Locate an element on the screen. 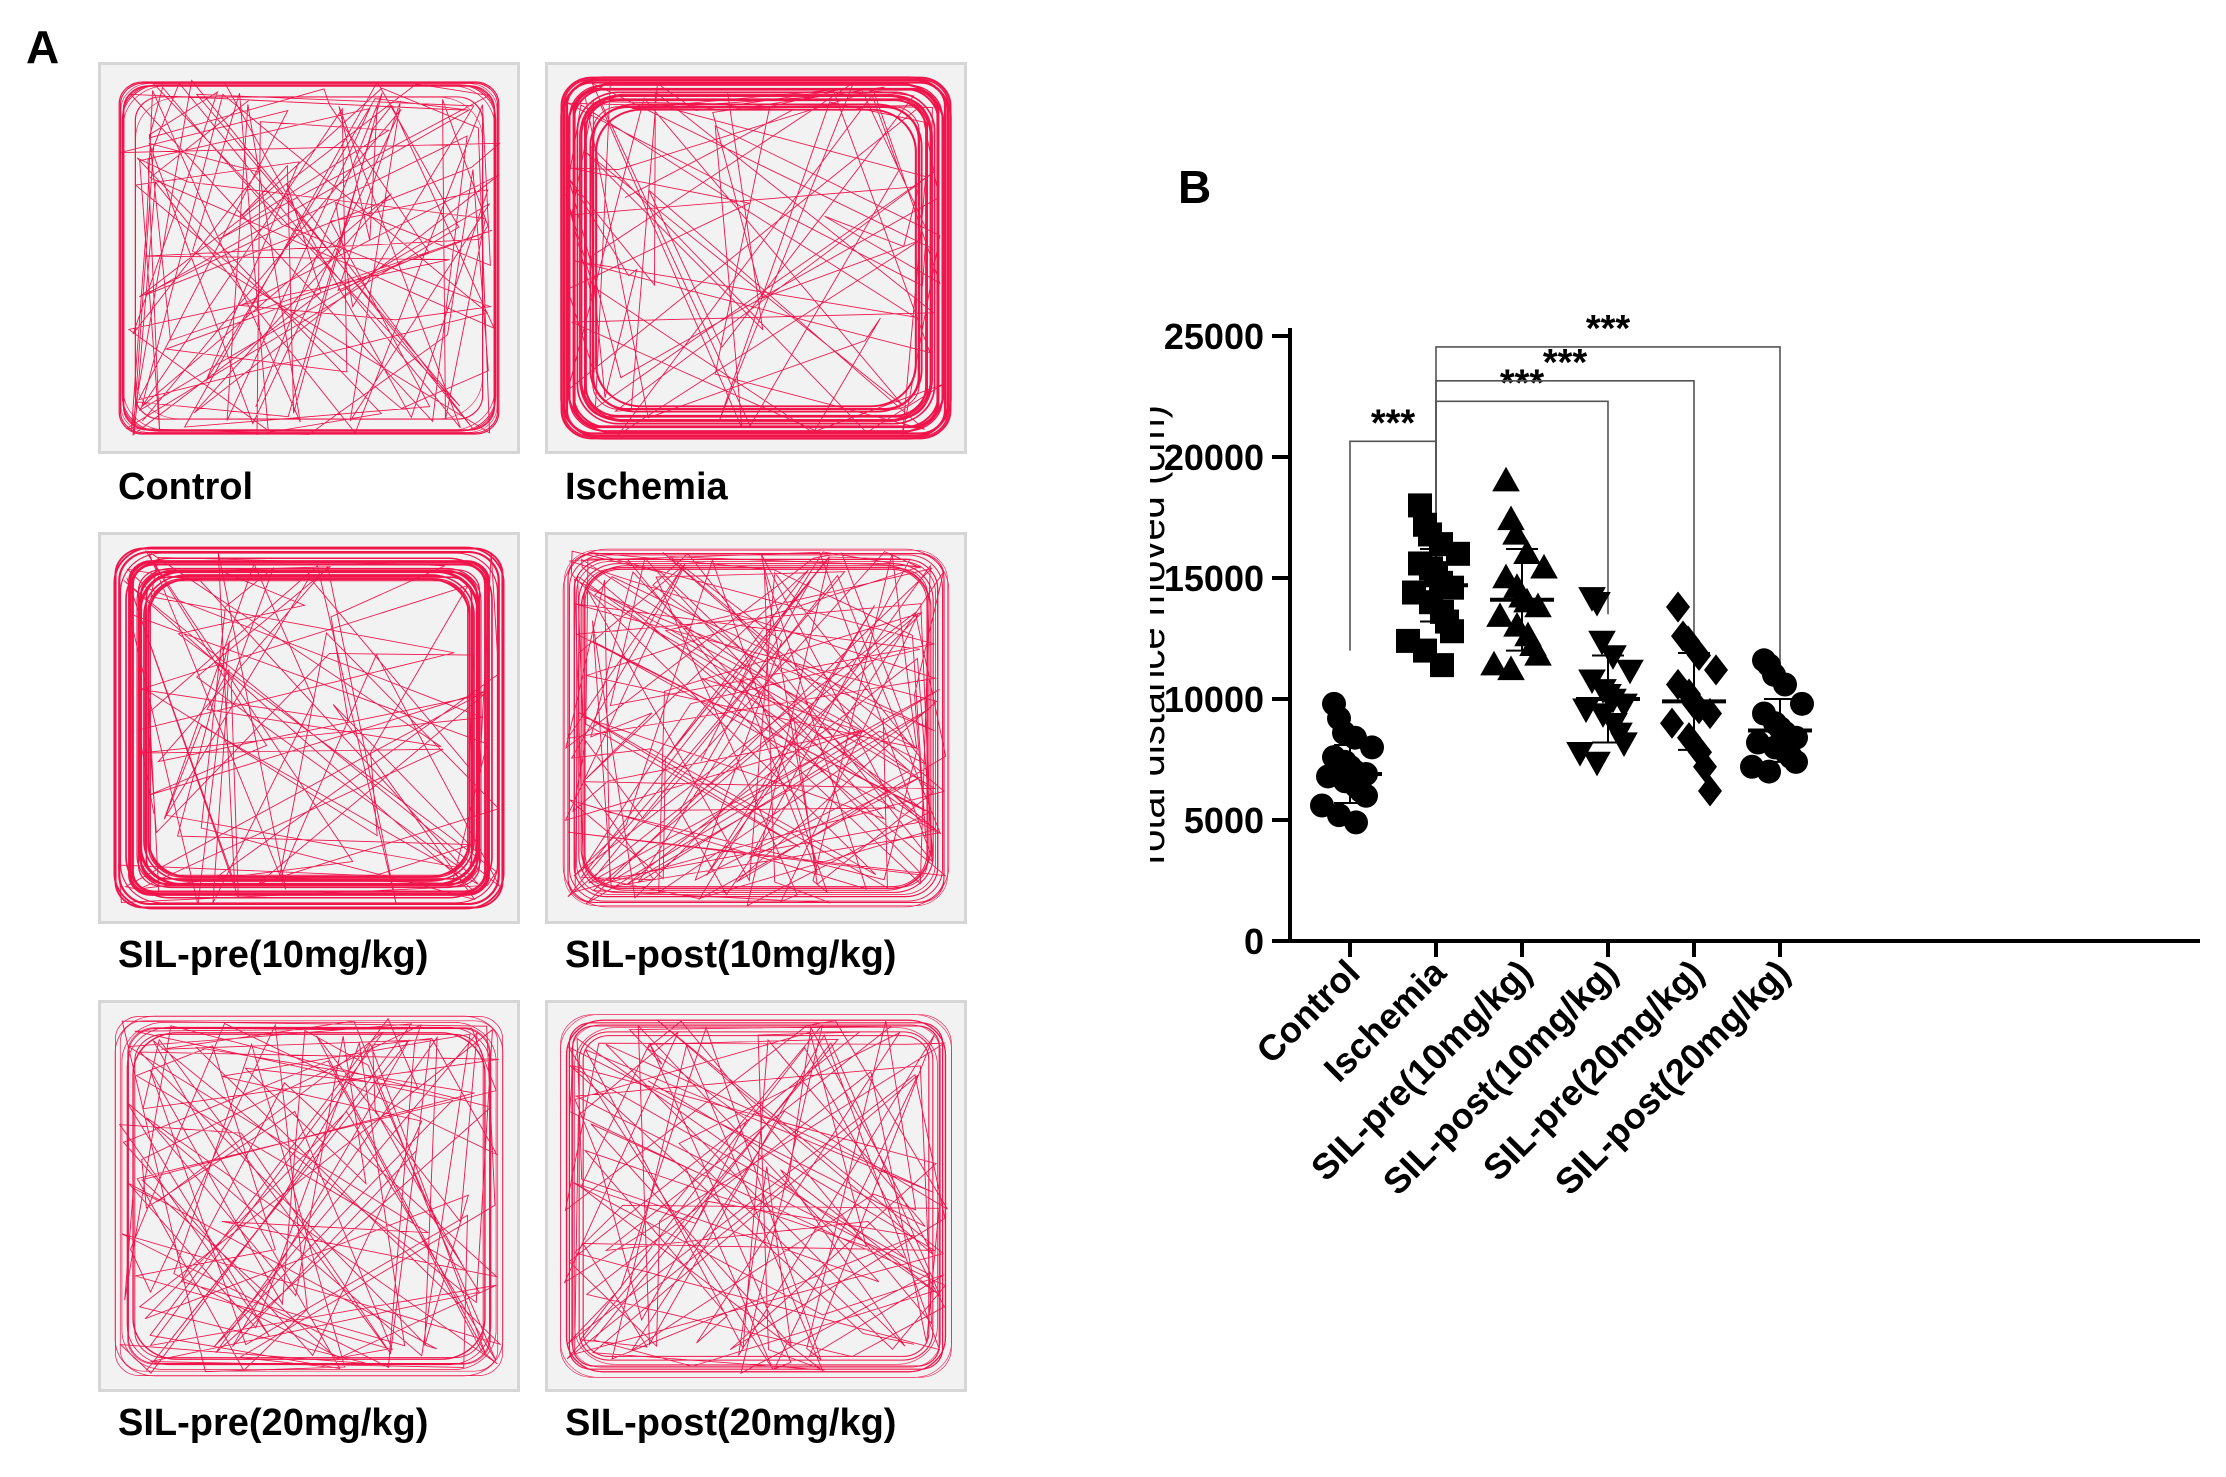 The height and width of the screenshot is (1477, 2226). y-tick-label: 25000 is located at coordinates (1214, 336).